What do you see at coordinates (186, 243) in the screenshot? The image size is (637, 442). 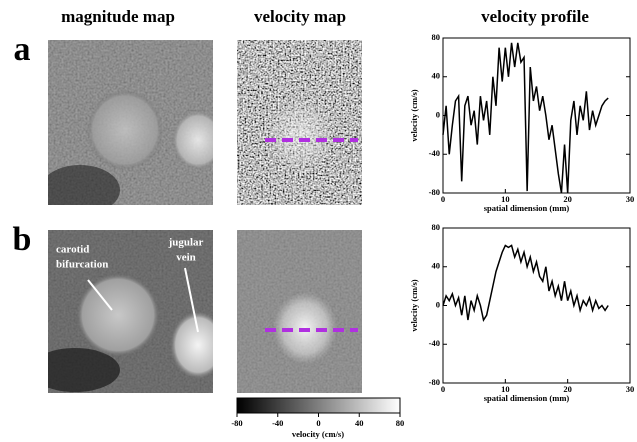 I see `annotation: jugular` at bounding box center [186, 243].